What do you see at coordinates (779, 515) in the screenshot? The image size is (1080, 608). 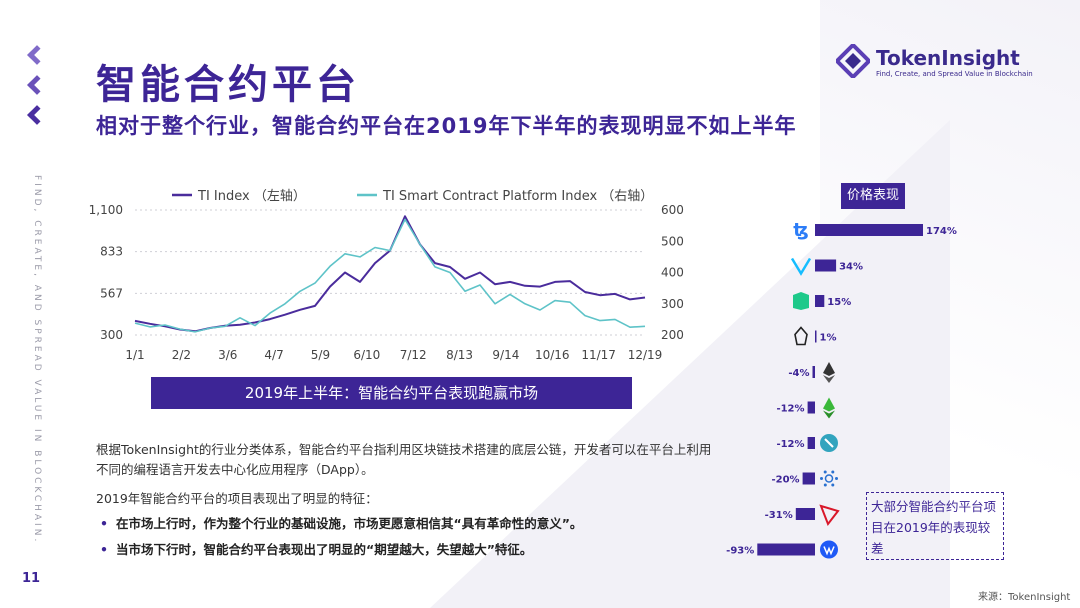 I see `bar-value-label: -31%` at bounding box center [779, 515].